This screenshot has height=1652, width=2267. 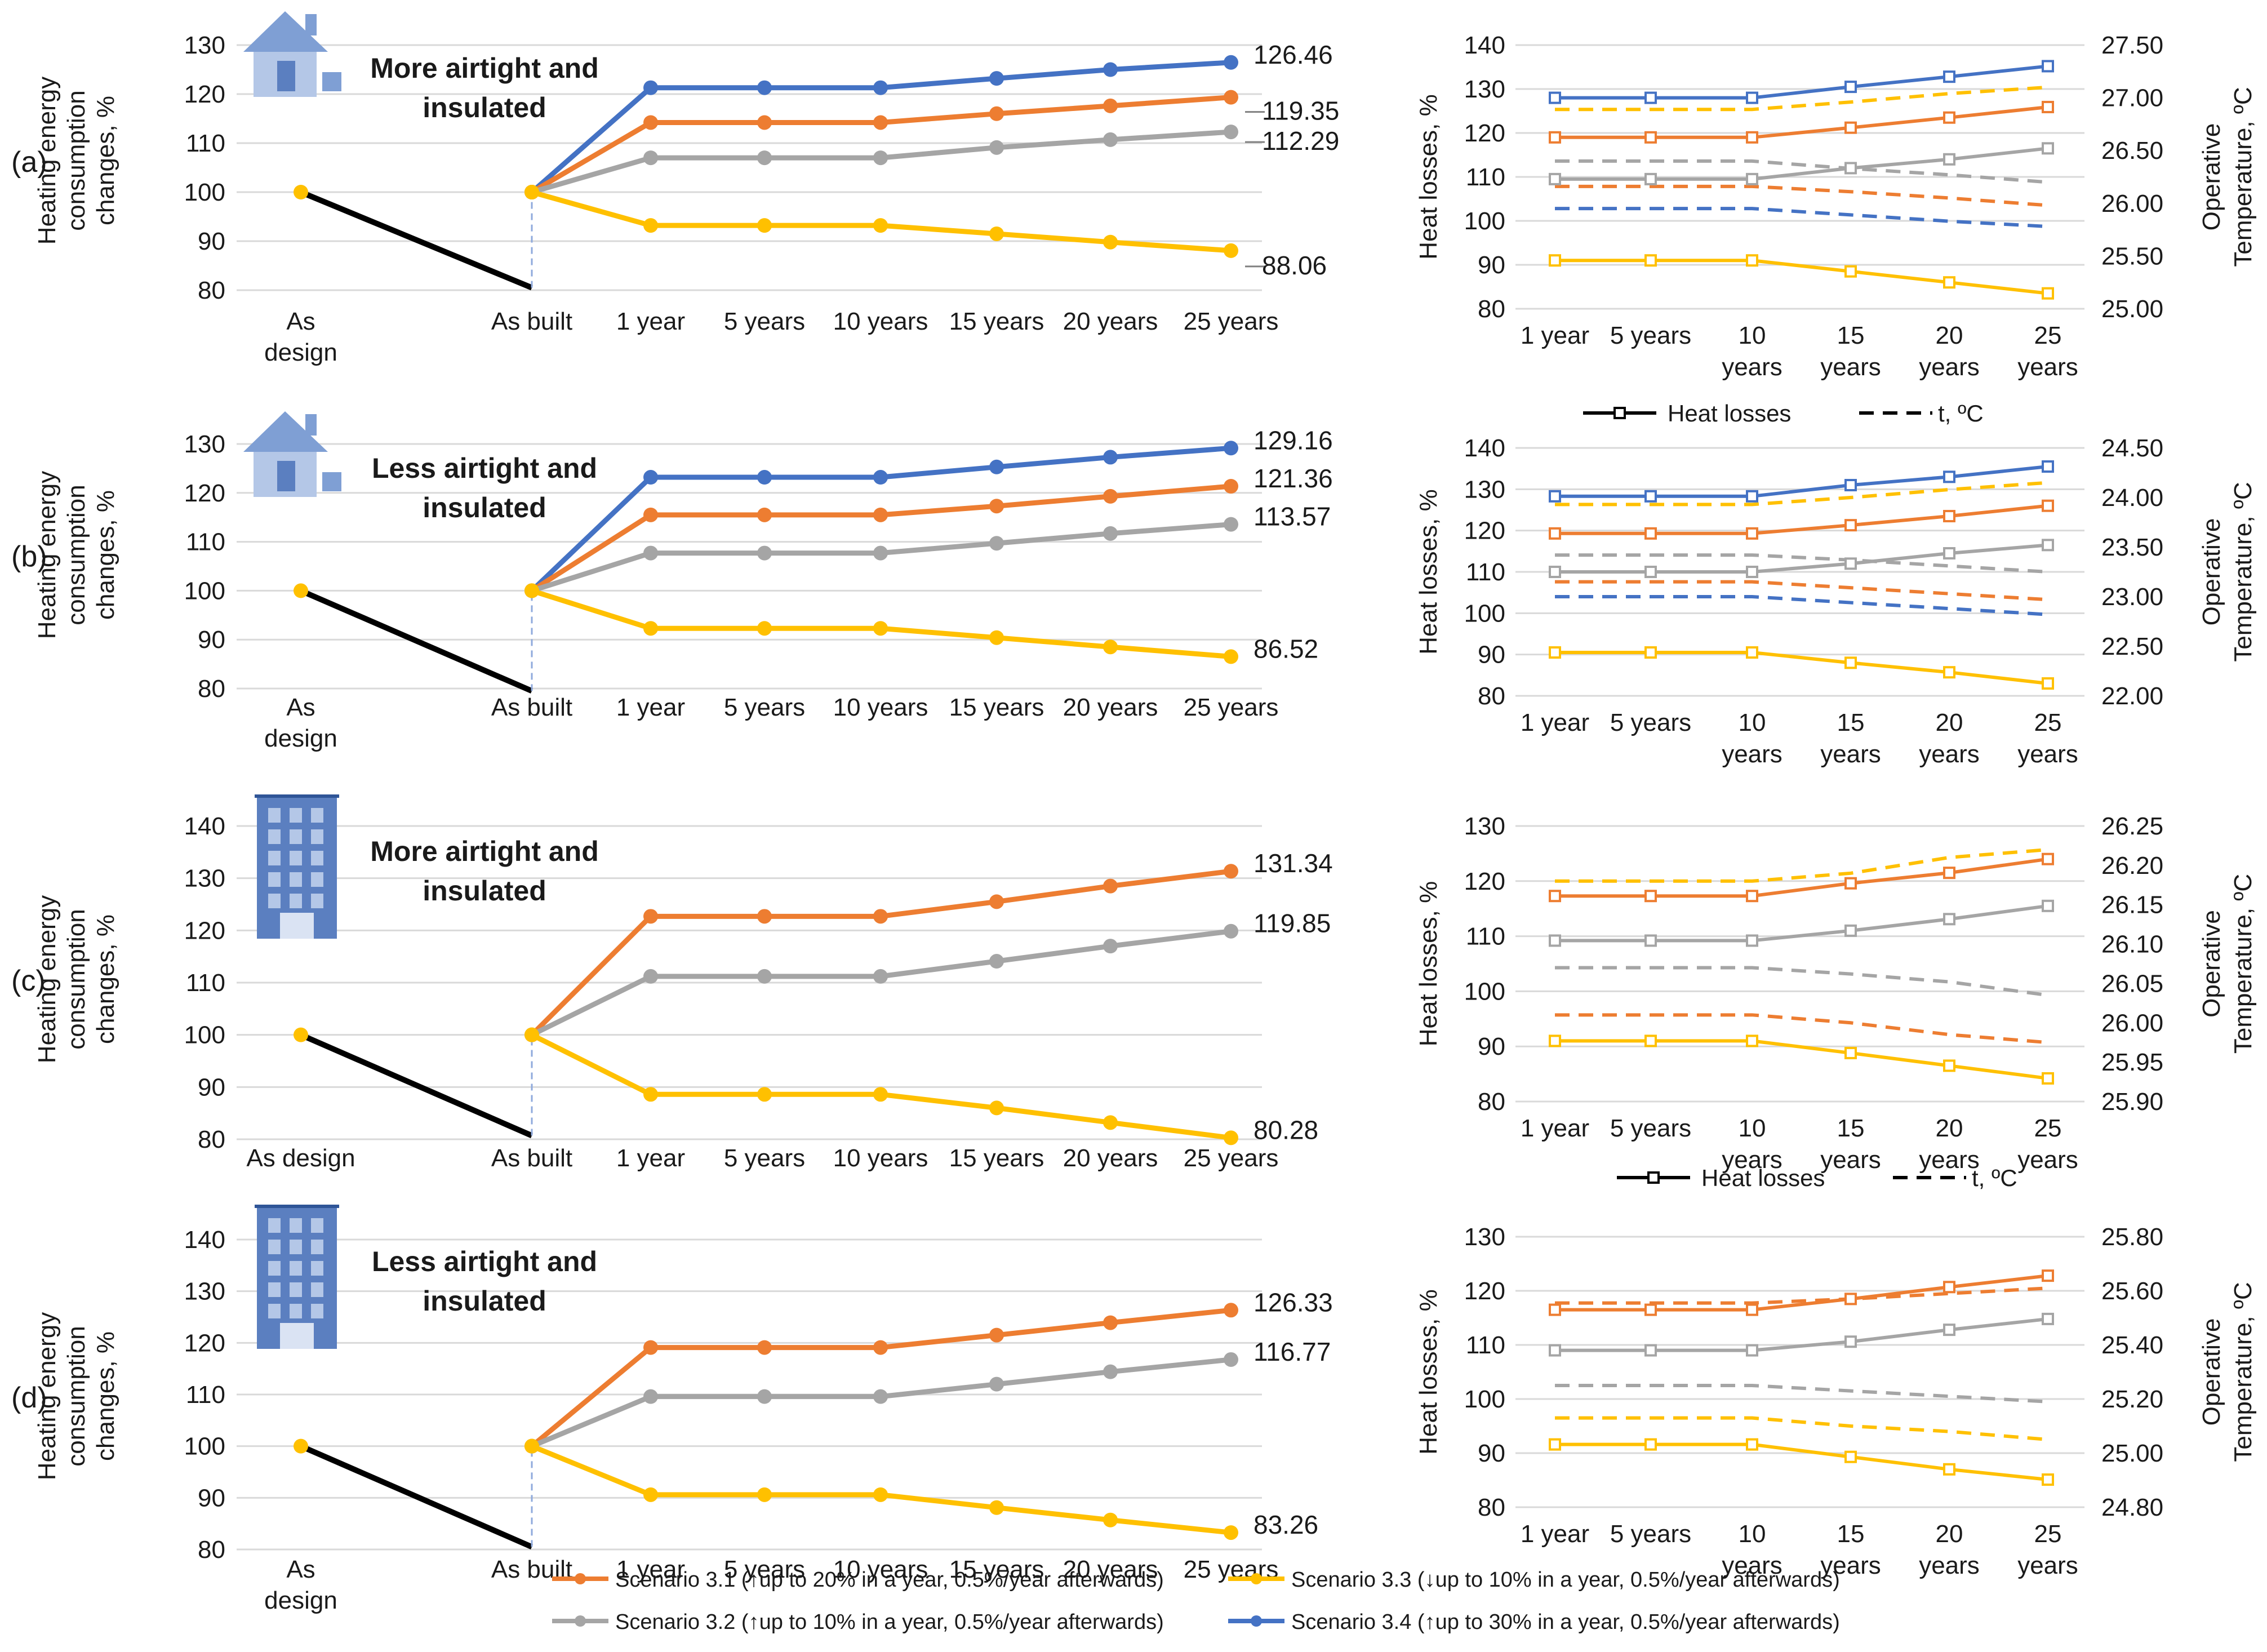 I want to click on x-tick-label: 10, so click(x=1752, y=1128).